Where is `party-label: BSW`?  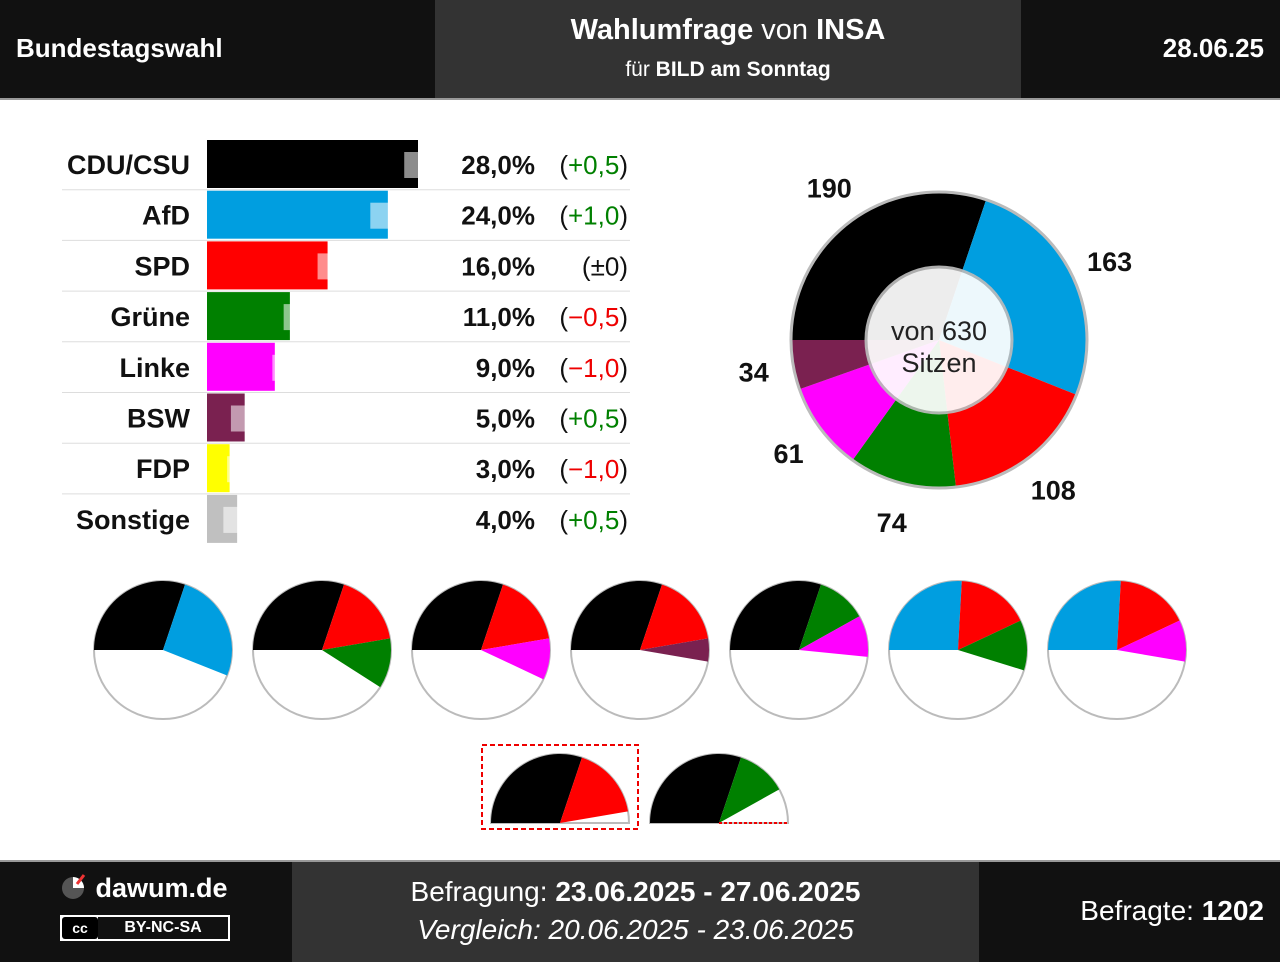 party-label: BSW is located at coordinates (159, 419).